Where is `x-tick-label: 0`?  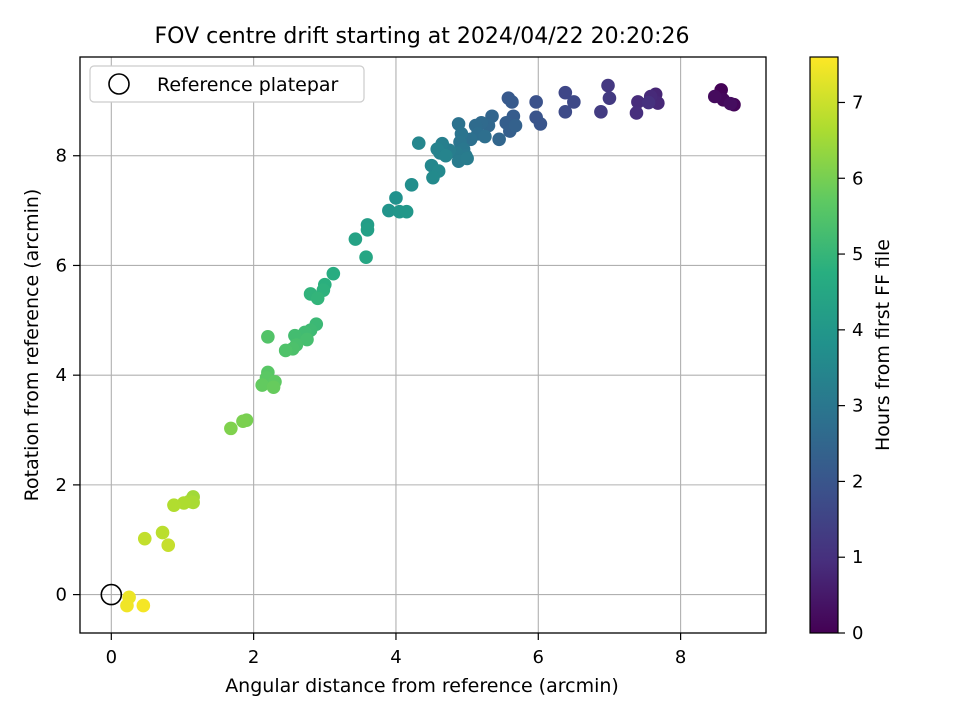
x-tick-label: 0 is located at coordinates (111, 657).